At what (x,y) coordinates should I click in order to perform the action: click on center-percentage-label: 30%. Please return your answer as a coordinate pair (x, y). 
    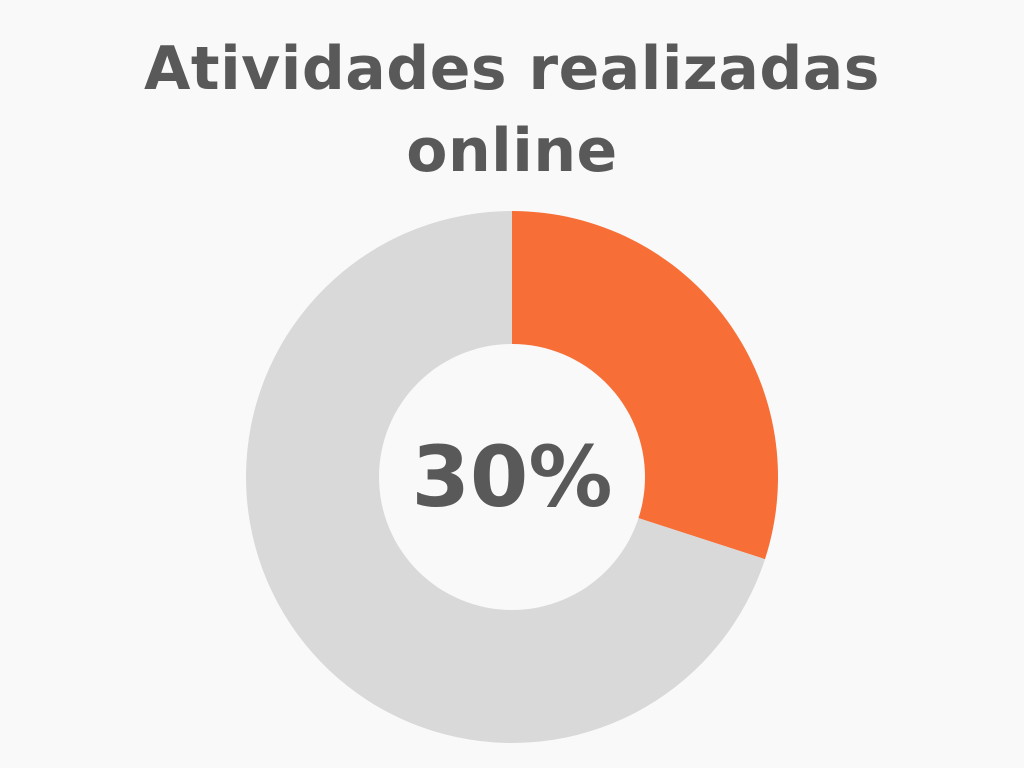
    Looking at the image, I should click on (511, 477).